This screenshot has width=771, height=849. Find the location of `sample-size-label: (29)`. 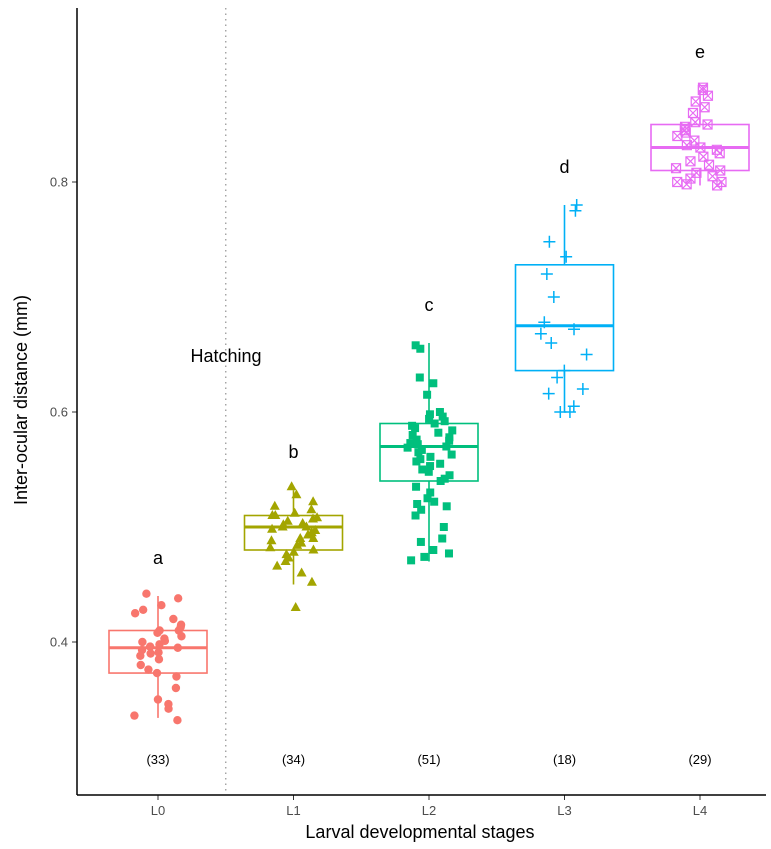

sample-size-label: (29) is located at coordinates (699, 759).